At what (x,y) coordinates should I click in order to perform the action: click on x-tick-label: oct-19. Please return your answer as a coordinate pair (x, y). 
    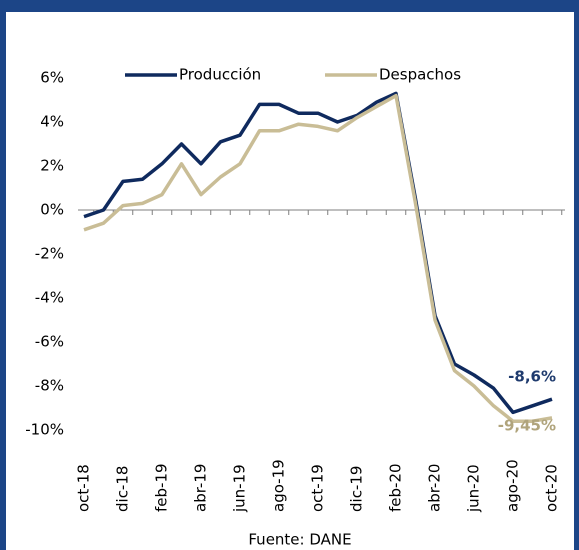
    Looking at the image, I should click on (318, 488).